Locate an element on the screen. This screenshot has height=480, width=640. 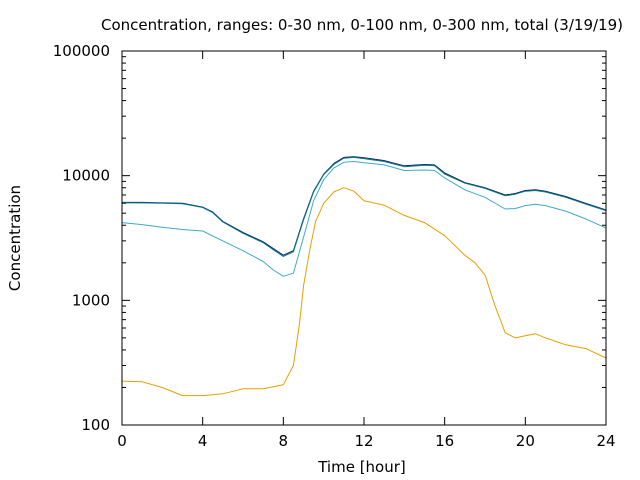
x-tick-label: 24 is located at coordinates (605, 441).